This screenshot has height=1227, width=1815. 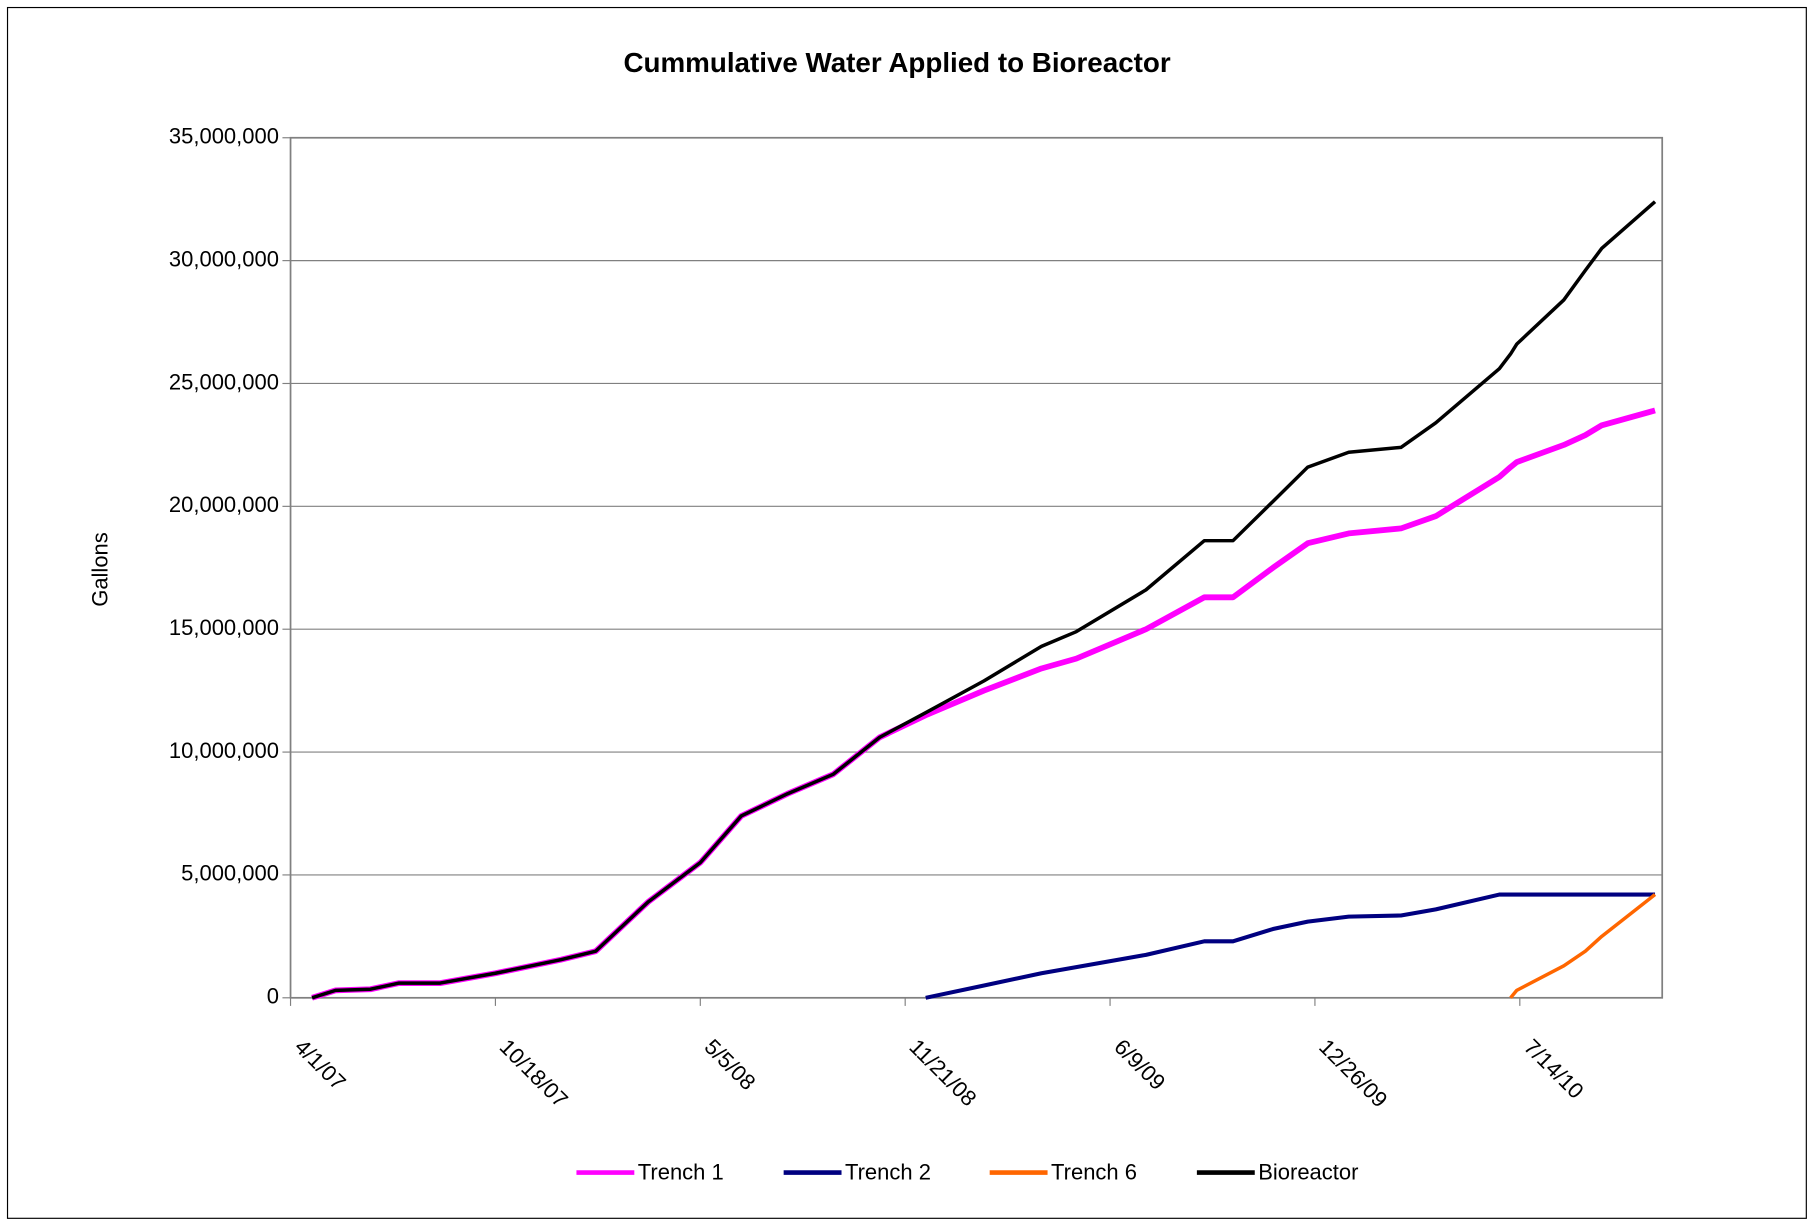 I want to click on y-tick-label: 25,000,000, so click(x=224, y=381).